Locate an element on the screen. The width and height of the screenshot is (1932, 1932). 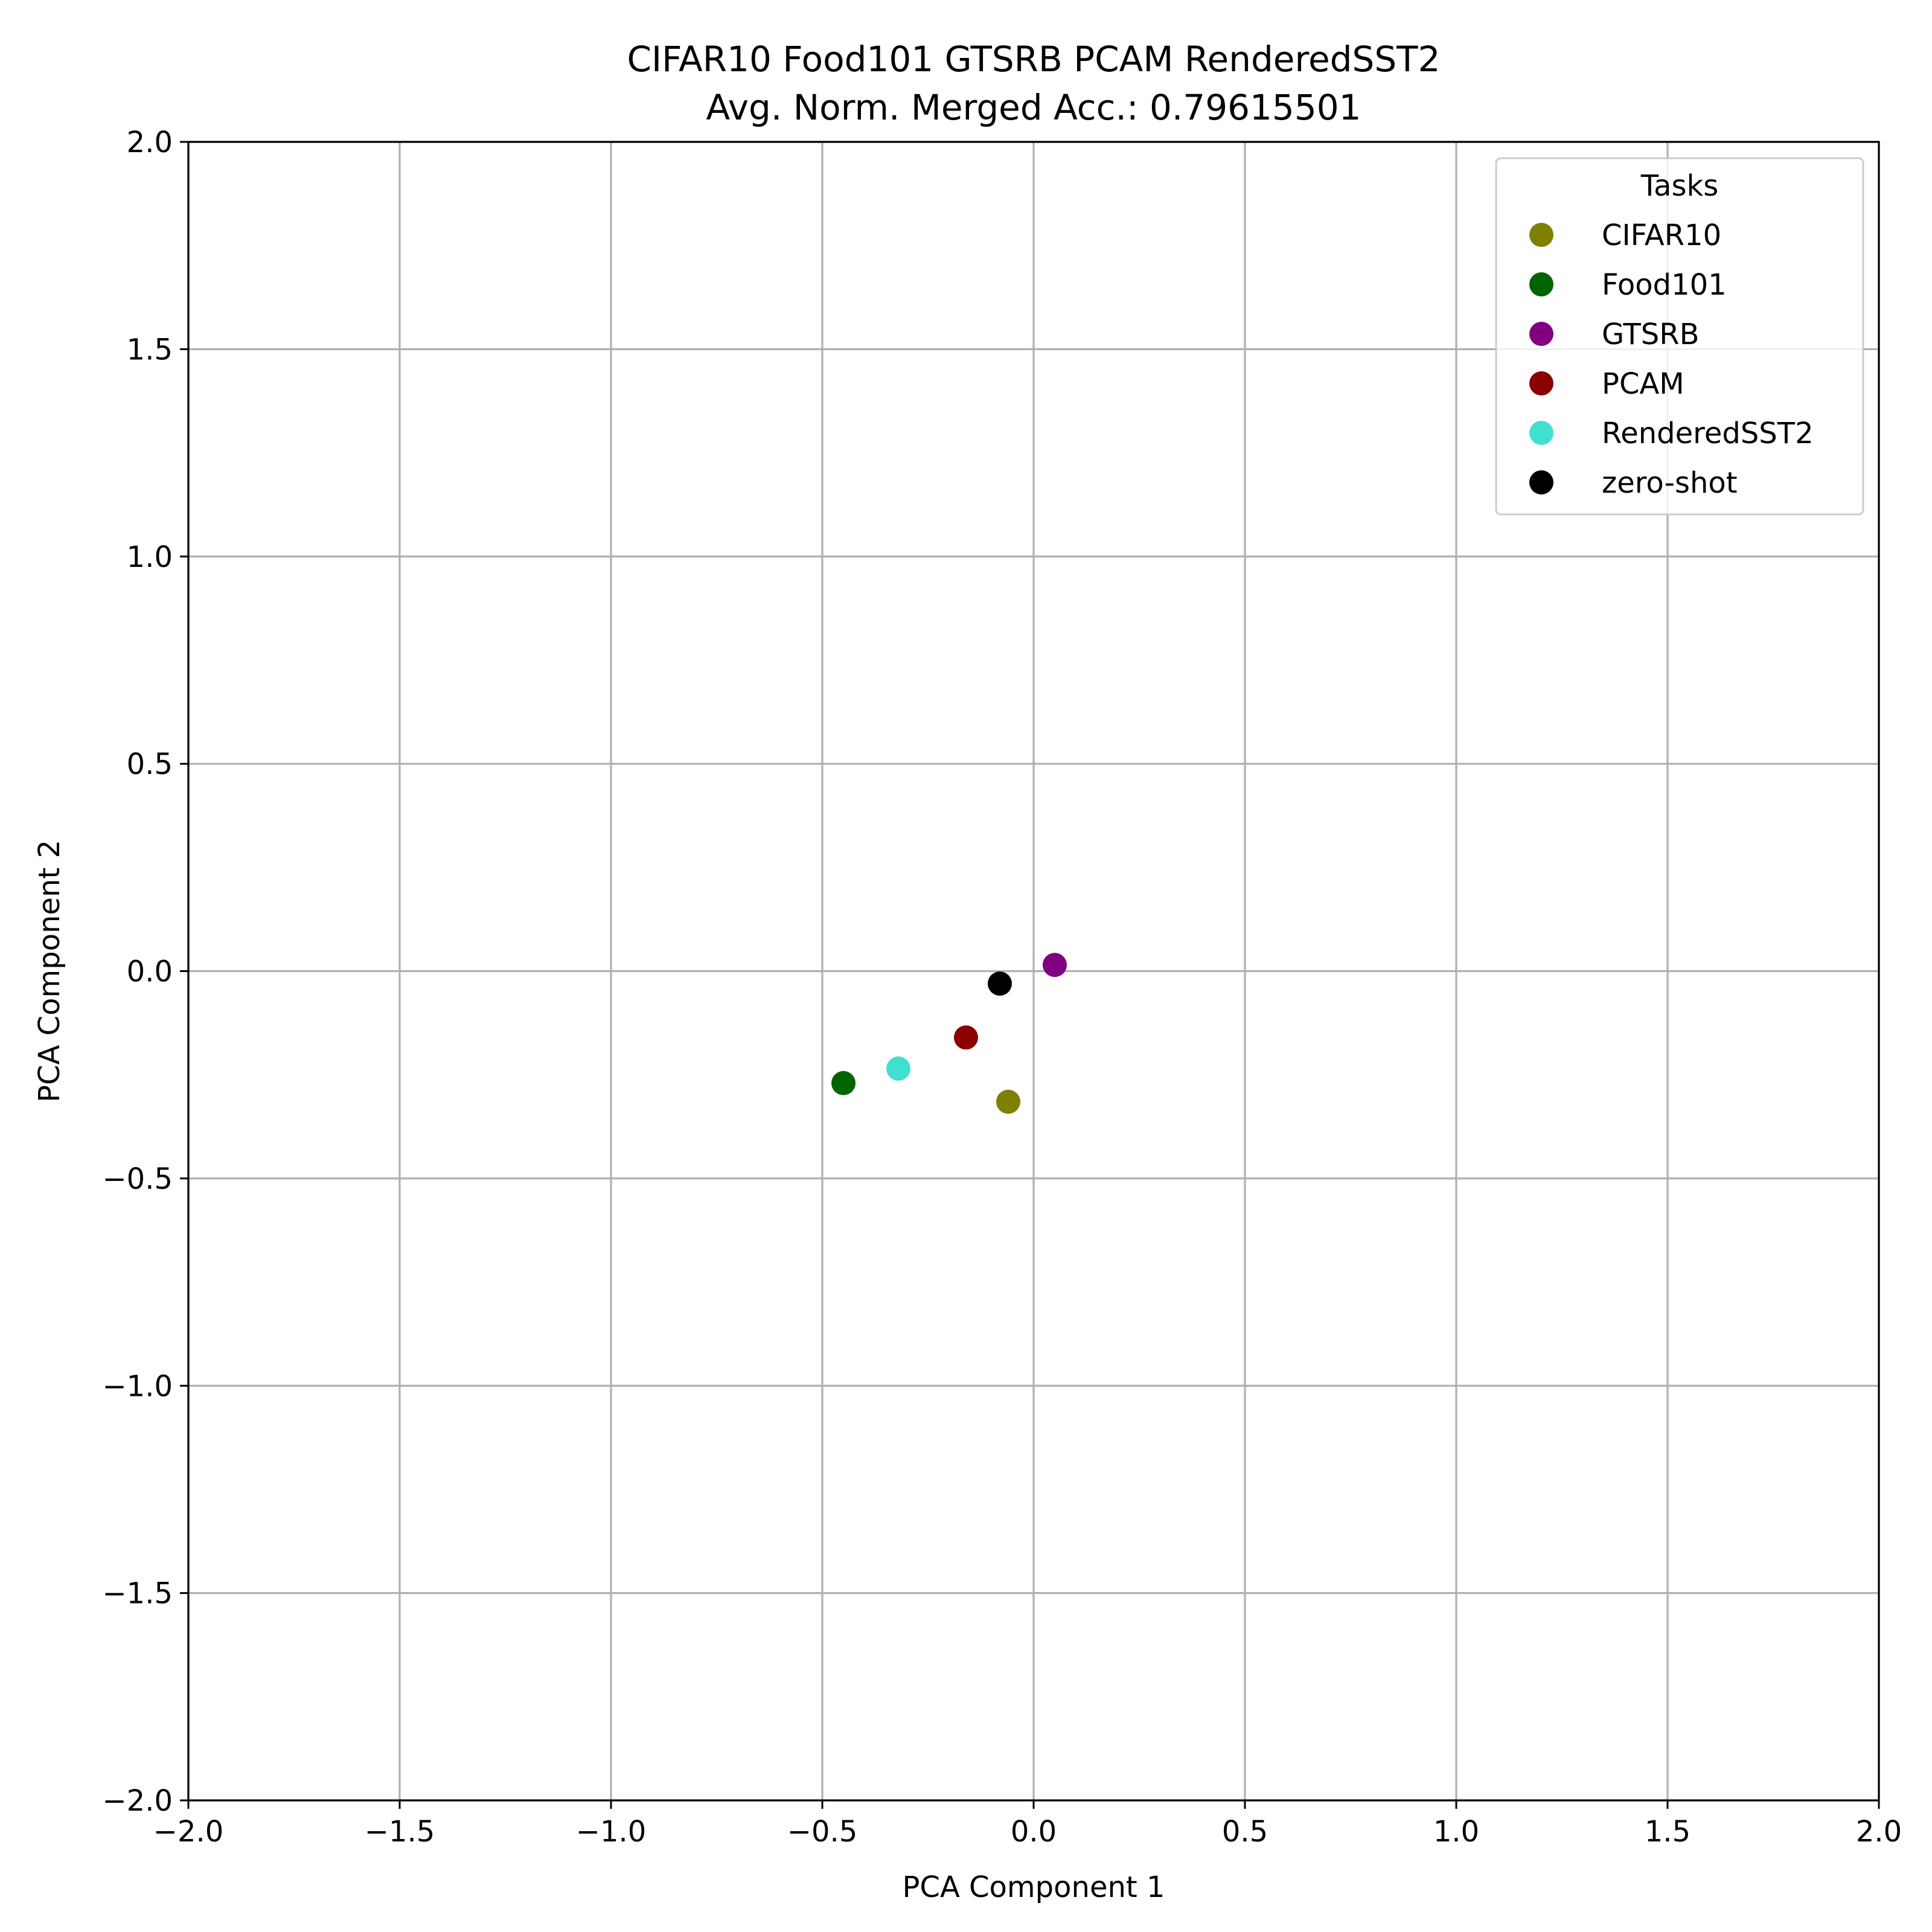
legend-label-cifar10: CIFAR10 is located at coordinates (1661, 236).